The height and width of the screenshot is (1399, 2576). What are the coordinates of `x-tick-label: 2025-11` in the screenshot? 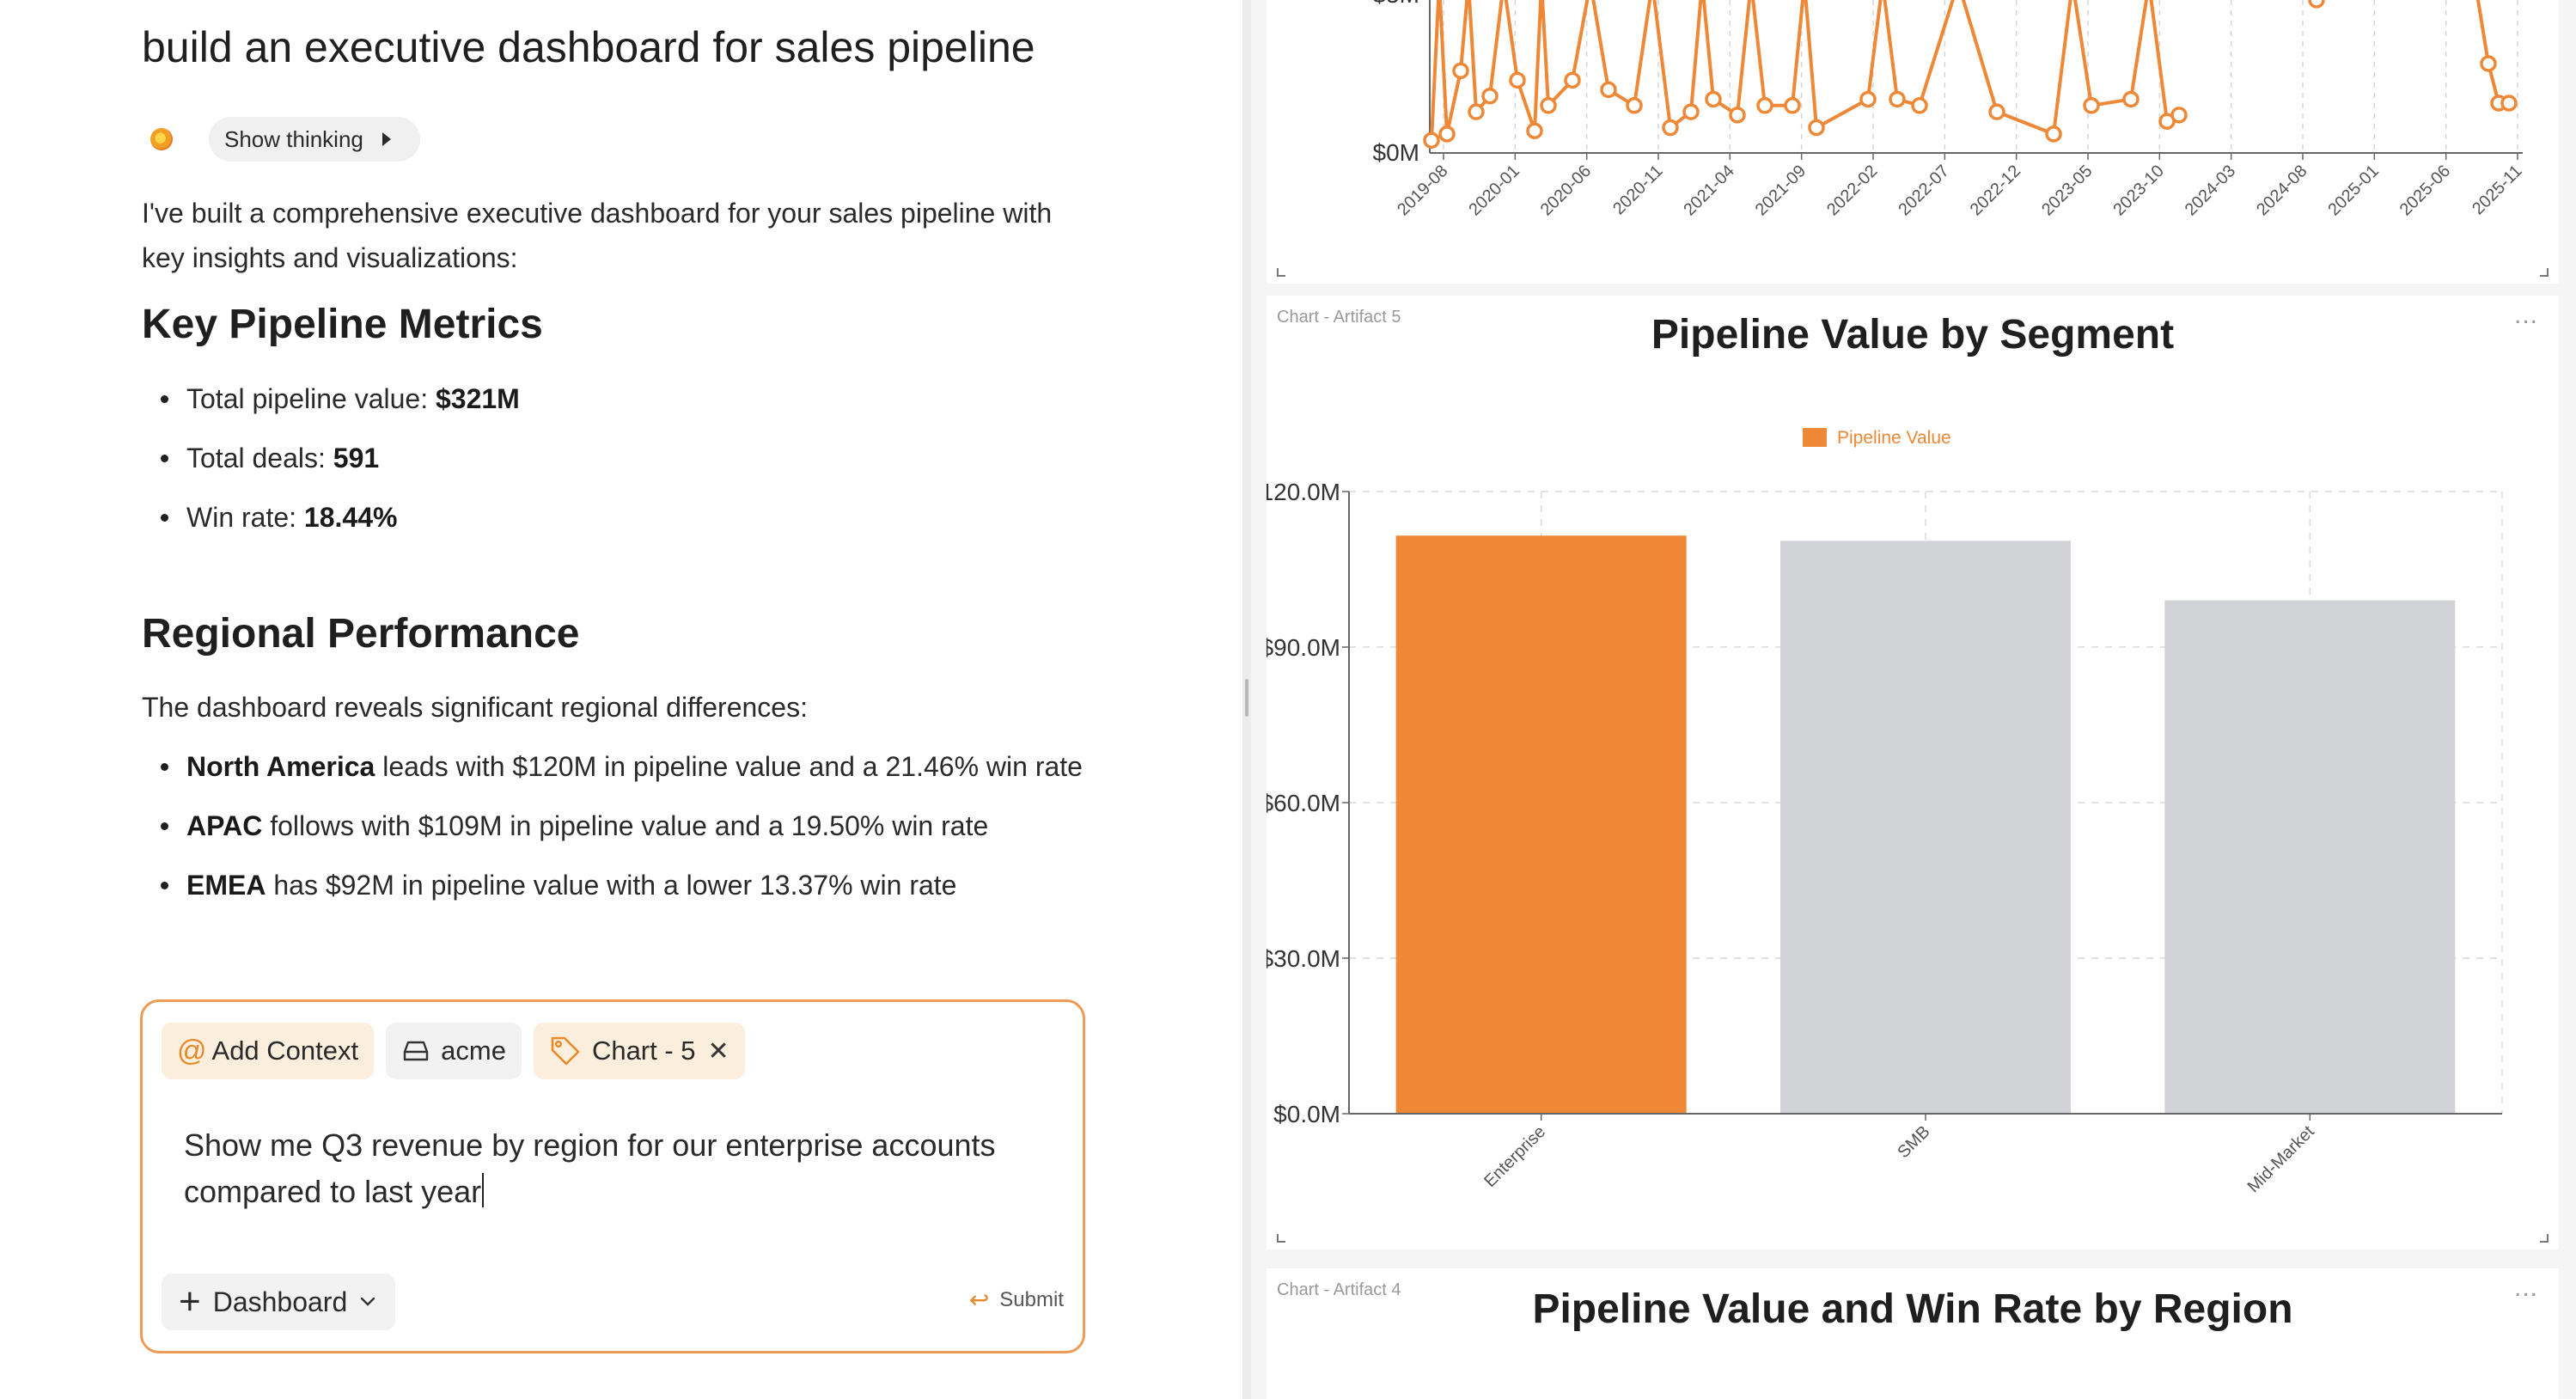 It's located at (2497, 190).